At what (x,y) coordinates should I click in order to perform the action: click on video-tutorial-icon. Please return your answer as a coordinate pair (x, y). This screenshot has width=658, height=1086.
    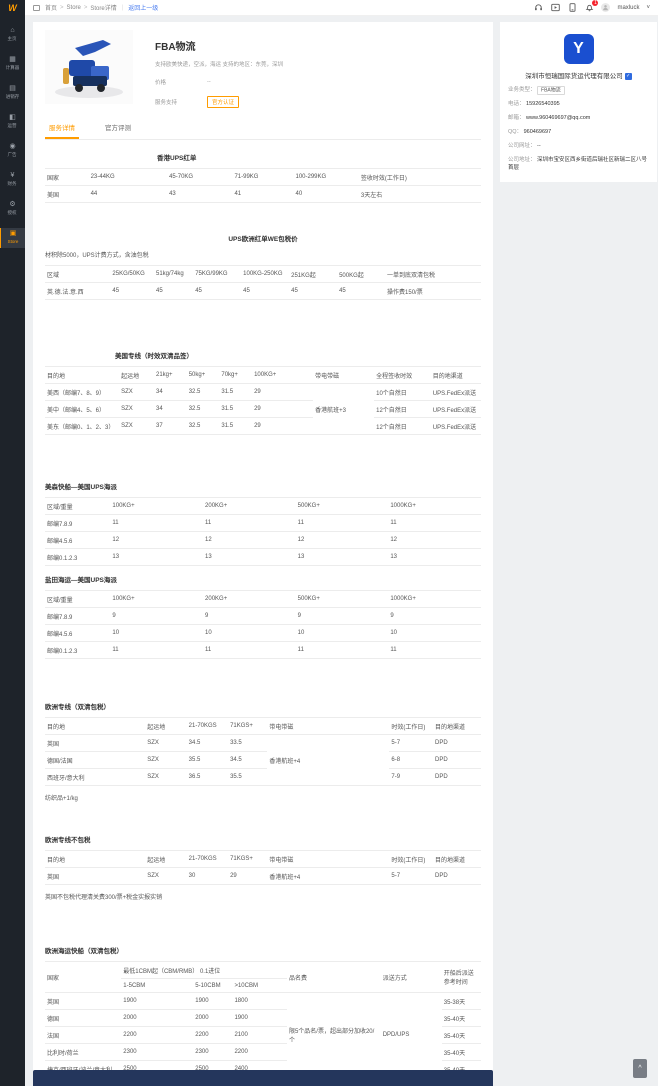
    Looking at the image, I should click on (555, 8).